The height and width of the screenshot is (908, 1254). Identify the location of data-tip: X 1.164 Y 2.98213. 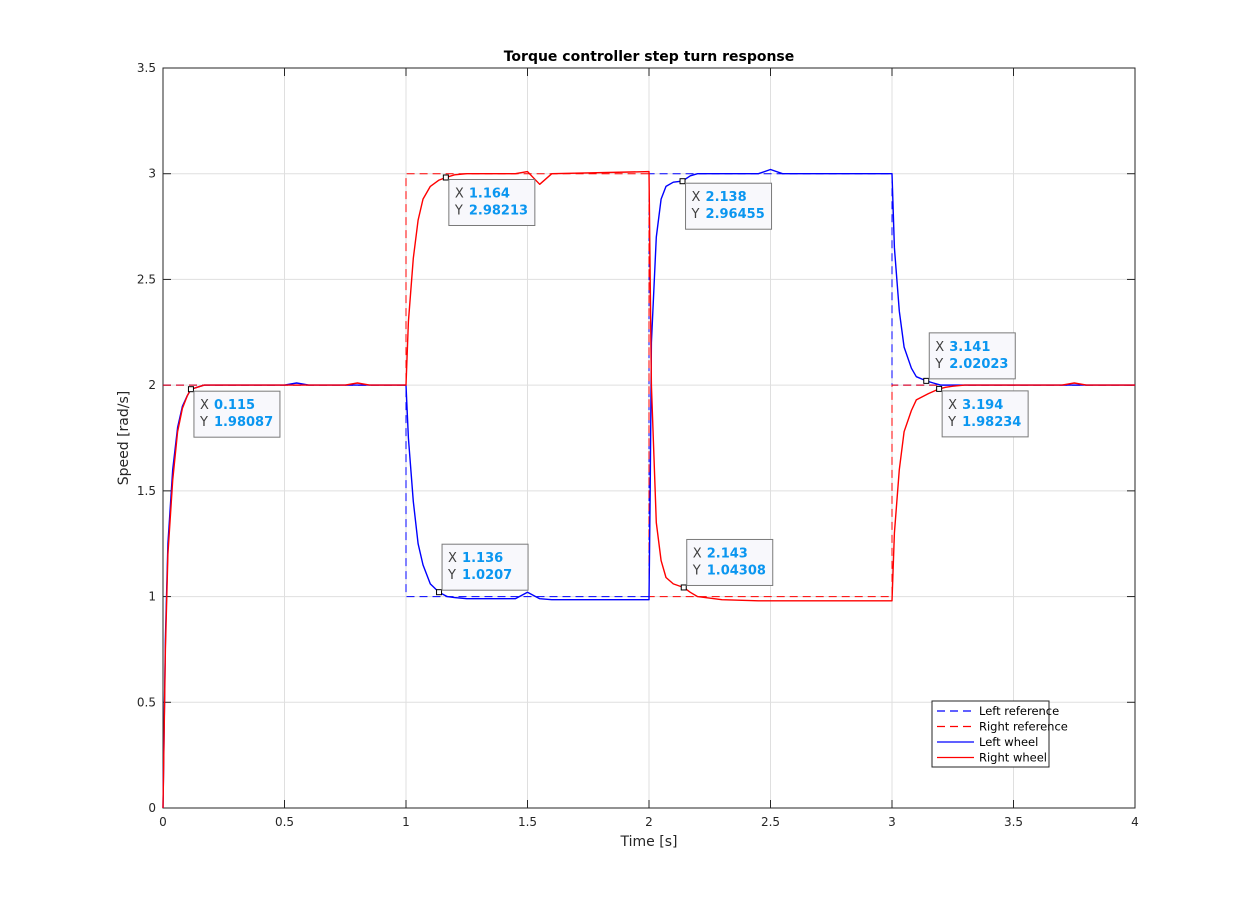
(489, 200).